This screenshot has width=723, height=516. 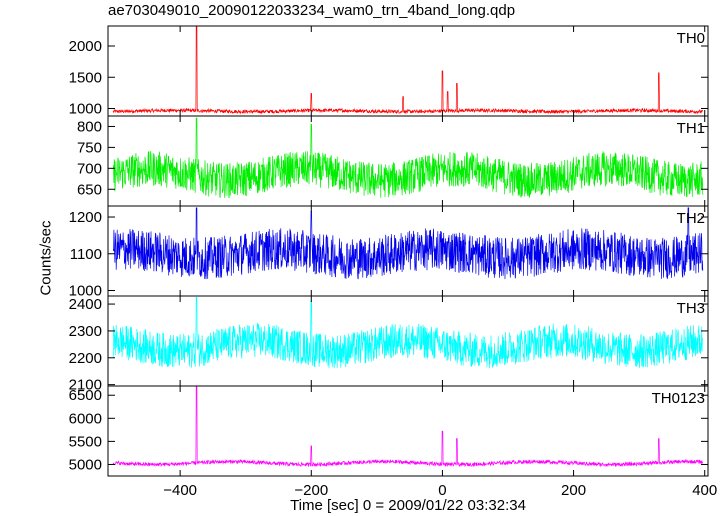 I want to click on x-tick-label: 400, so click(x=704, y=490).